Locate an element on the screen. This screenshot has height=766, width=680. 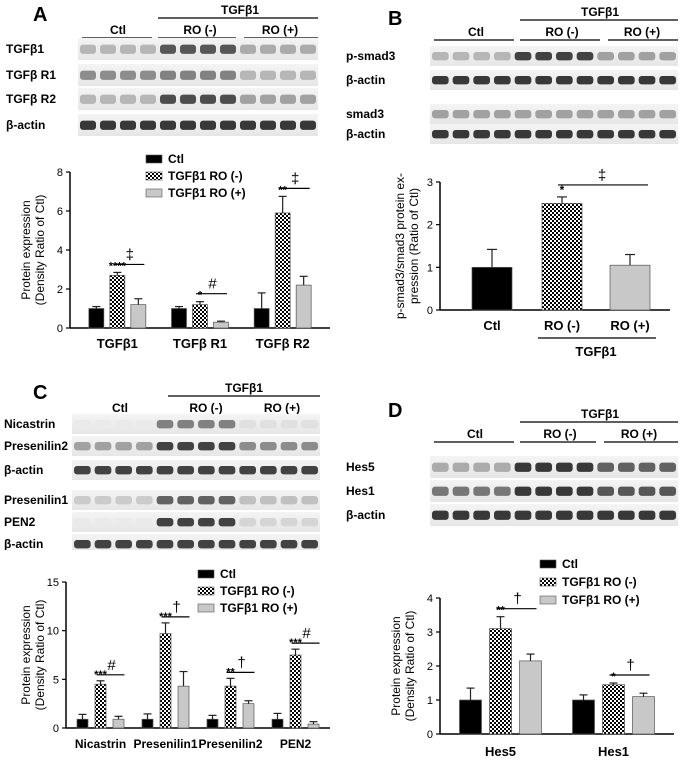
blot-row-label: TGFβ R2 is located at coordinates (31, 99).